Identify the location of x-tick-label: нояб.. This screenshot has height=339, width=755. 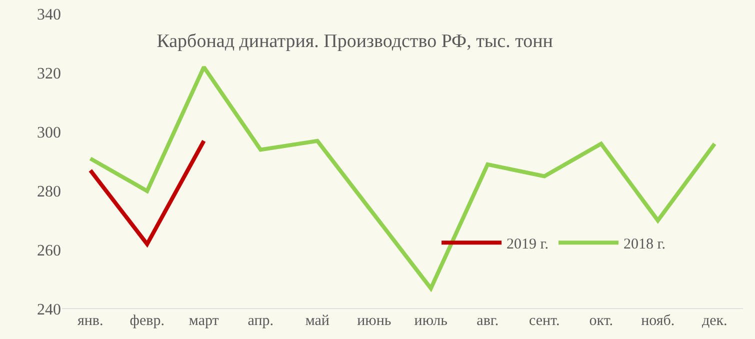
(658, 321).